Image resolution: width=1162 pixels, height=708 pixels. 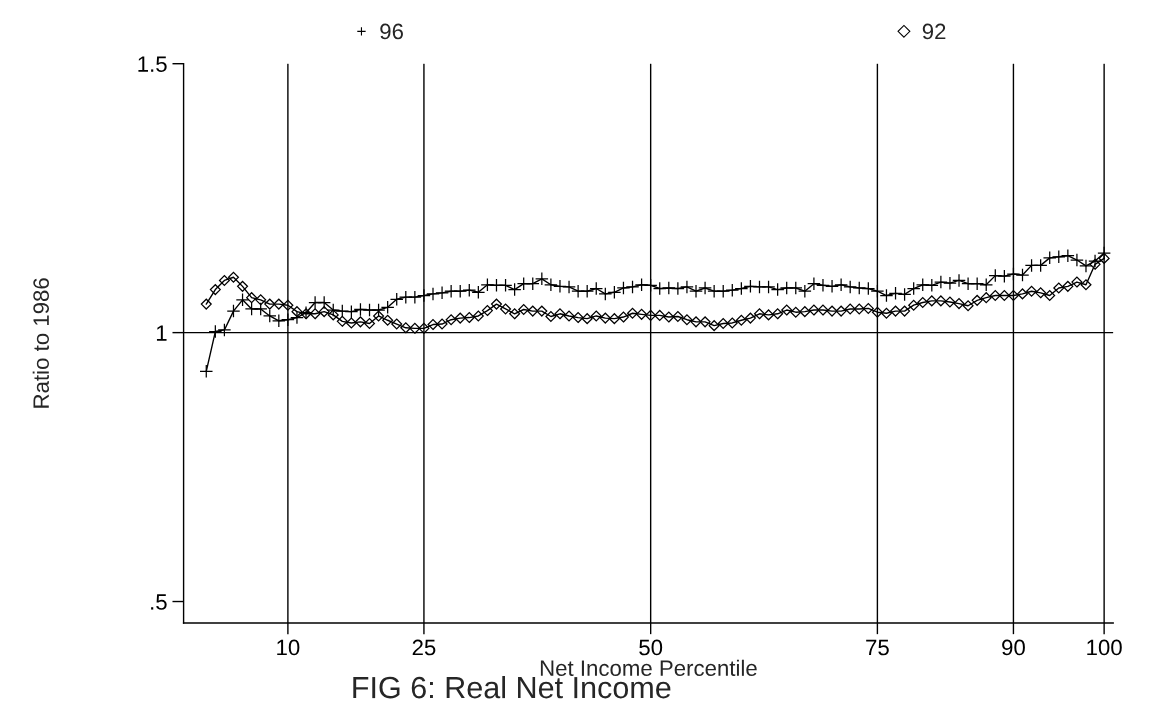 I want to click on x-axis-title: Net Income Percentile, so click(x=648, y=668).